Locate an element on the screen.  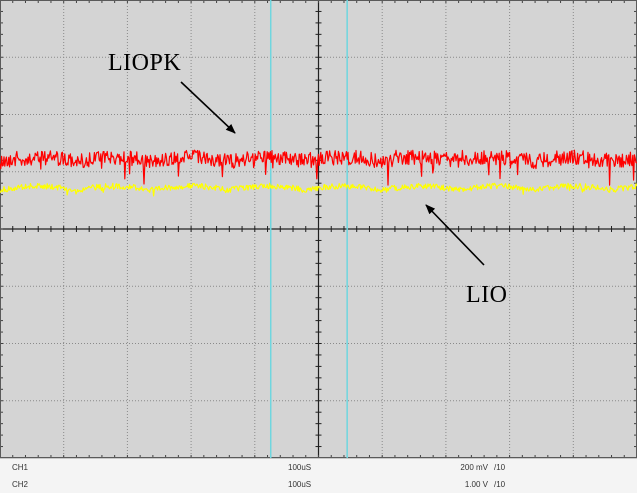
liopk-trace is located at coordinates (318, 167).